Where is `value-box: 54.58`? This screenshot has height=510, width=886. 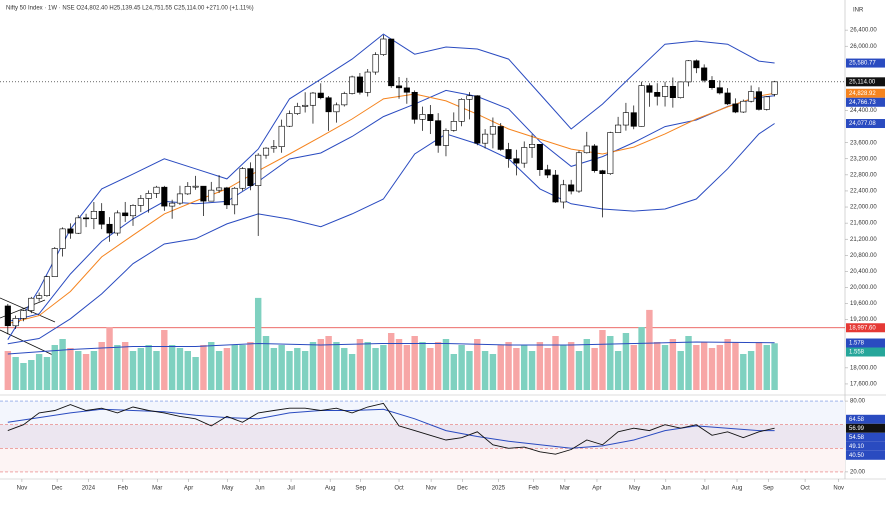 value-box: 54.58 is located at coordinates (865, 437).